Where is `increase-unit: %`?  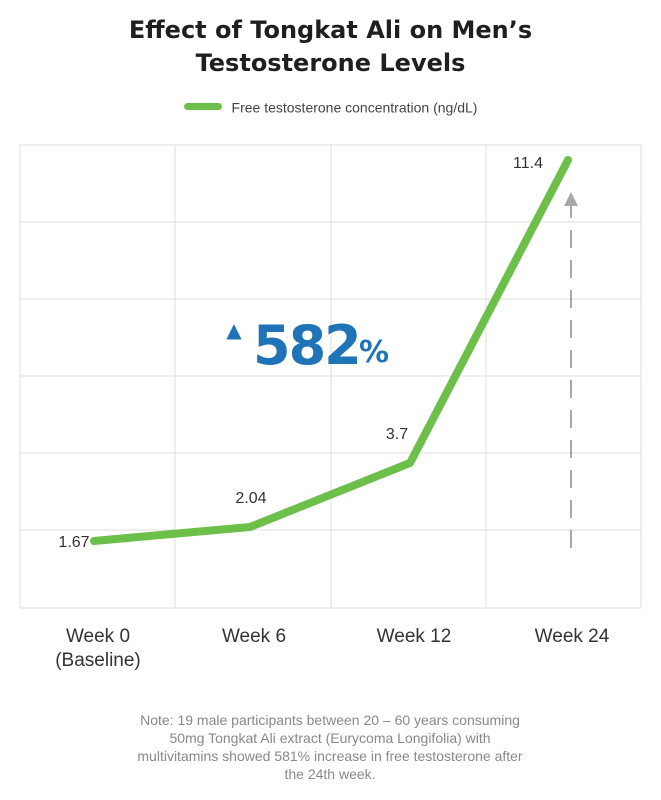
increase-unit: % is located at coordinates (374, 352).